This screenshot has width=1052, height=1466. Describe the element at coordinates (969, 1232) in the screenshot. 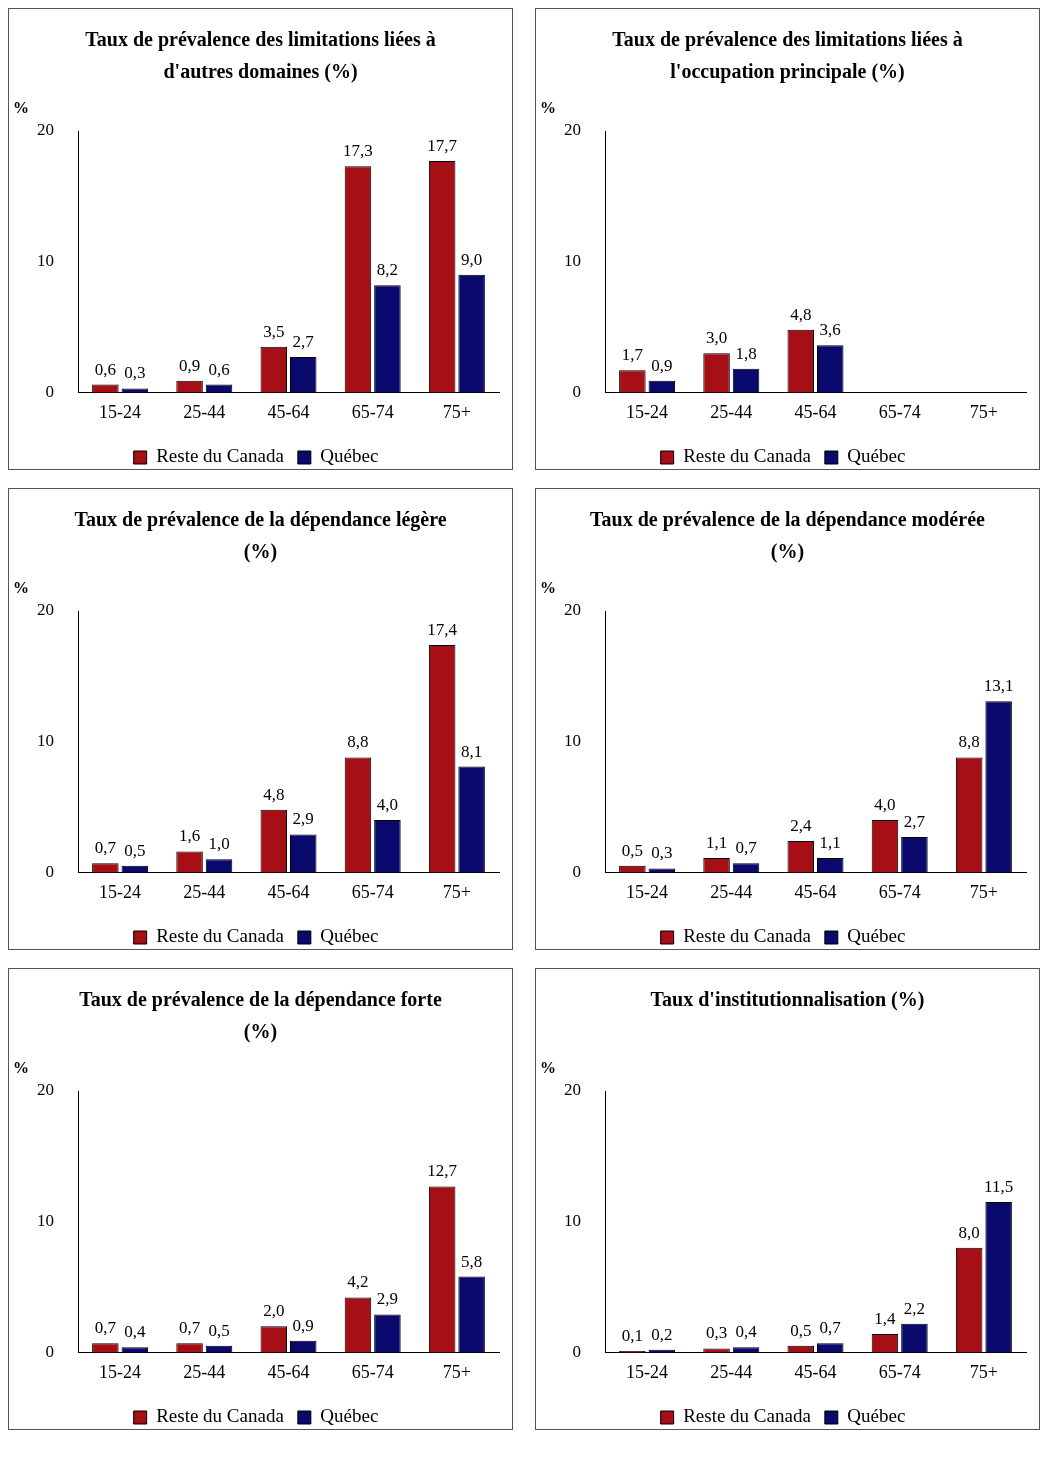

I see `data-label: 8,0` at that location.